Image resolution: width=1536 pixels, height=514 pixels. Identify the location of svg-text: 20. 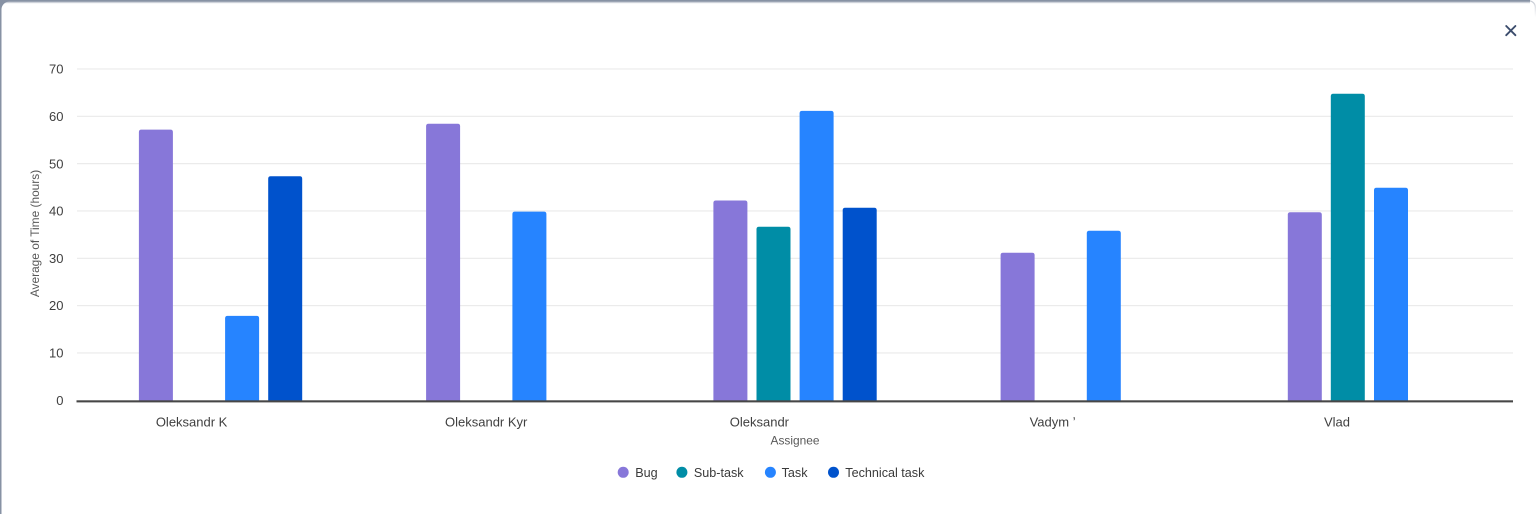
(56, 305).